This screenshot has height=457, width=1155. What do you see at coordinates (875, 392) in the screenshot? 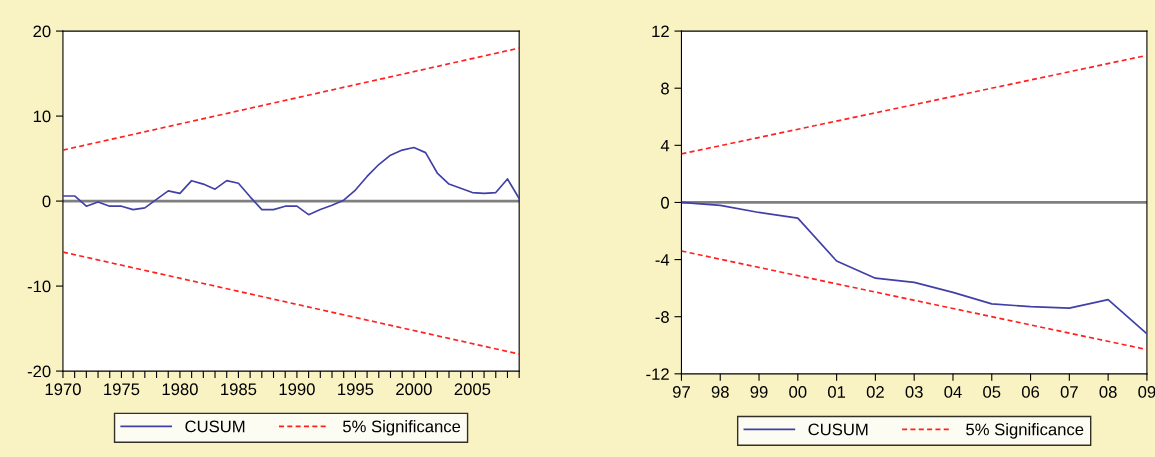
I see `x-tick-label: 02` at bounding box center [875, 392].